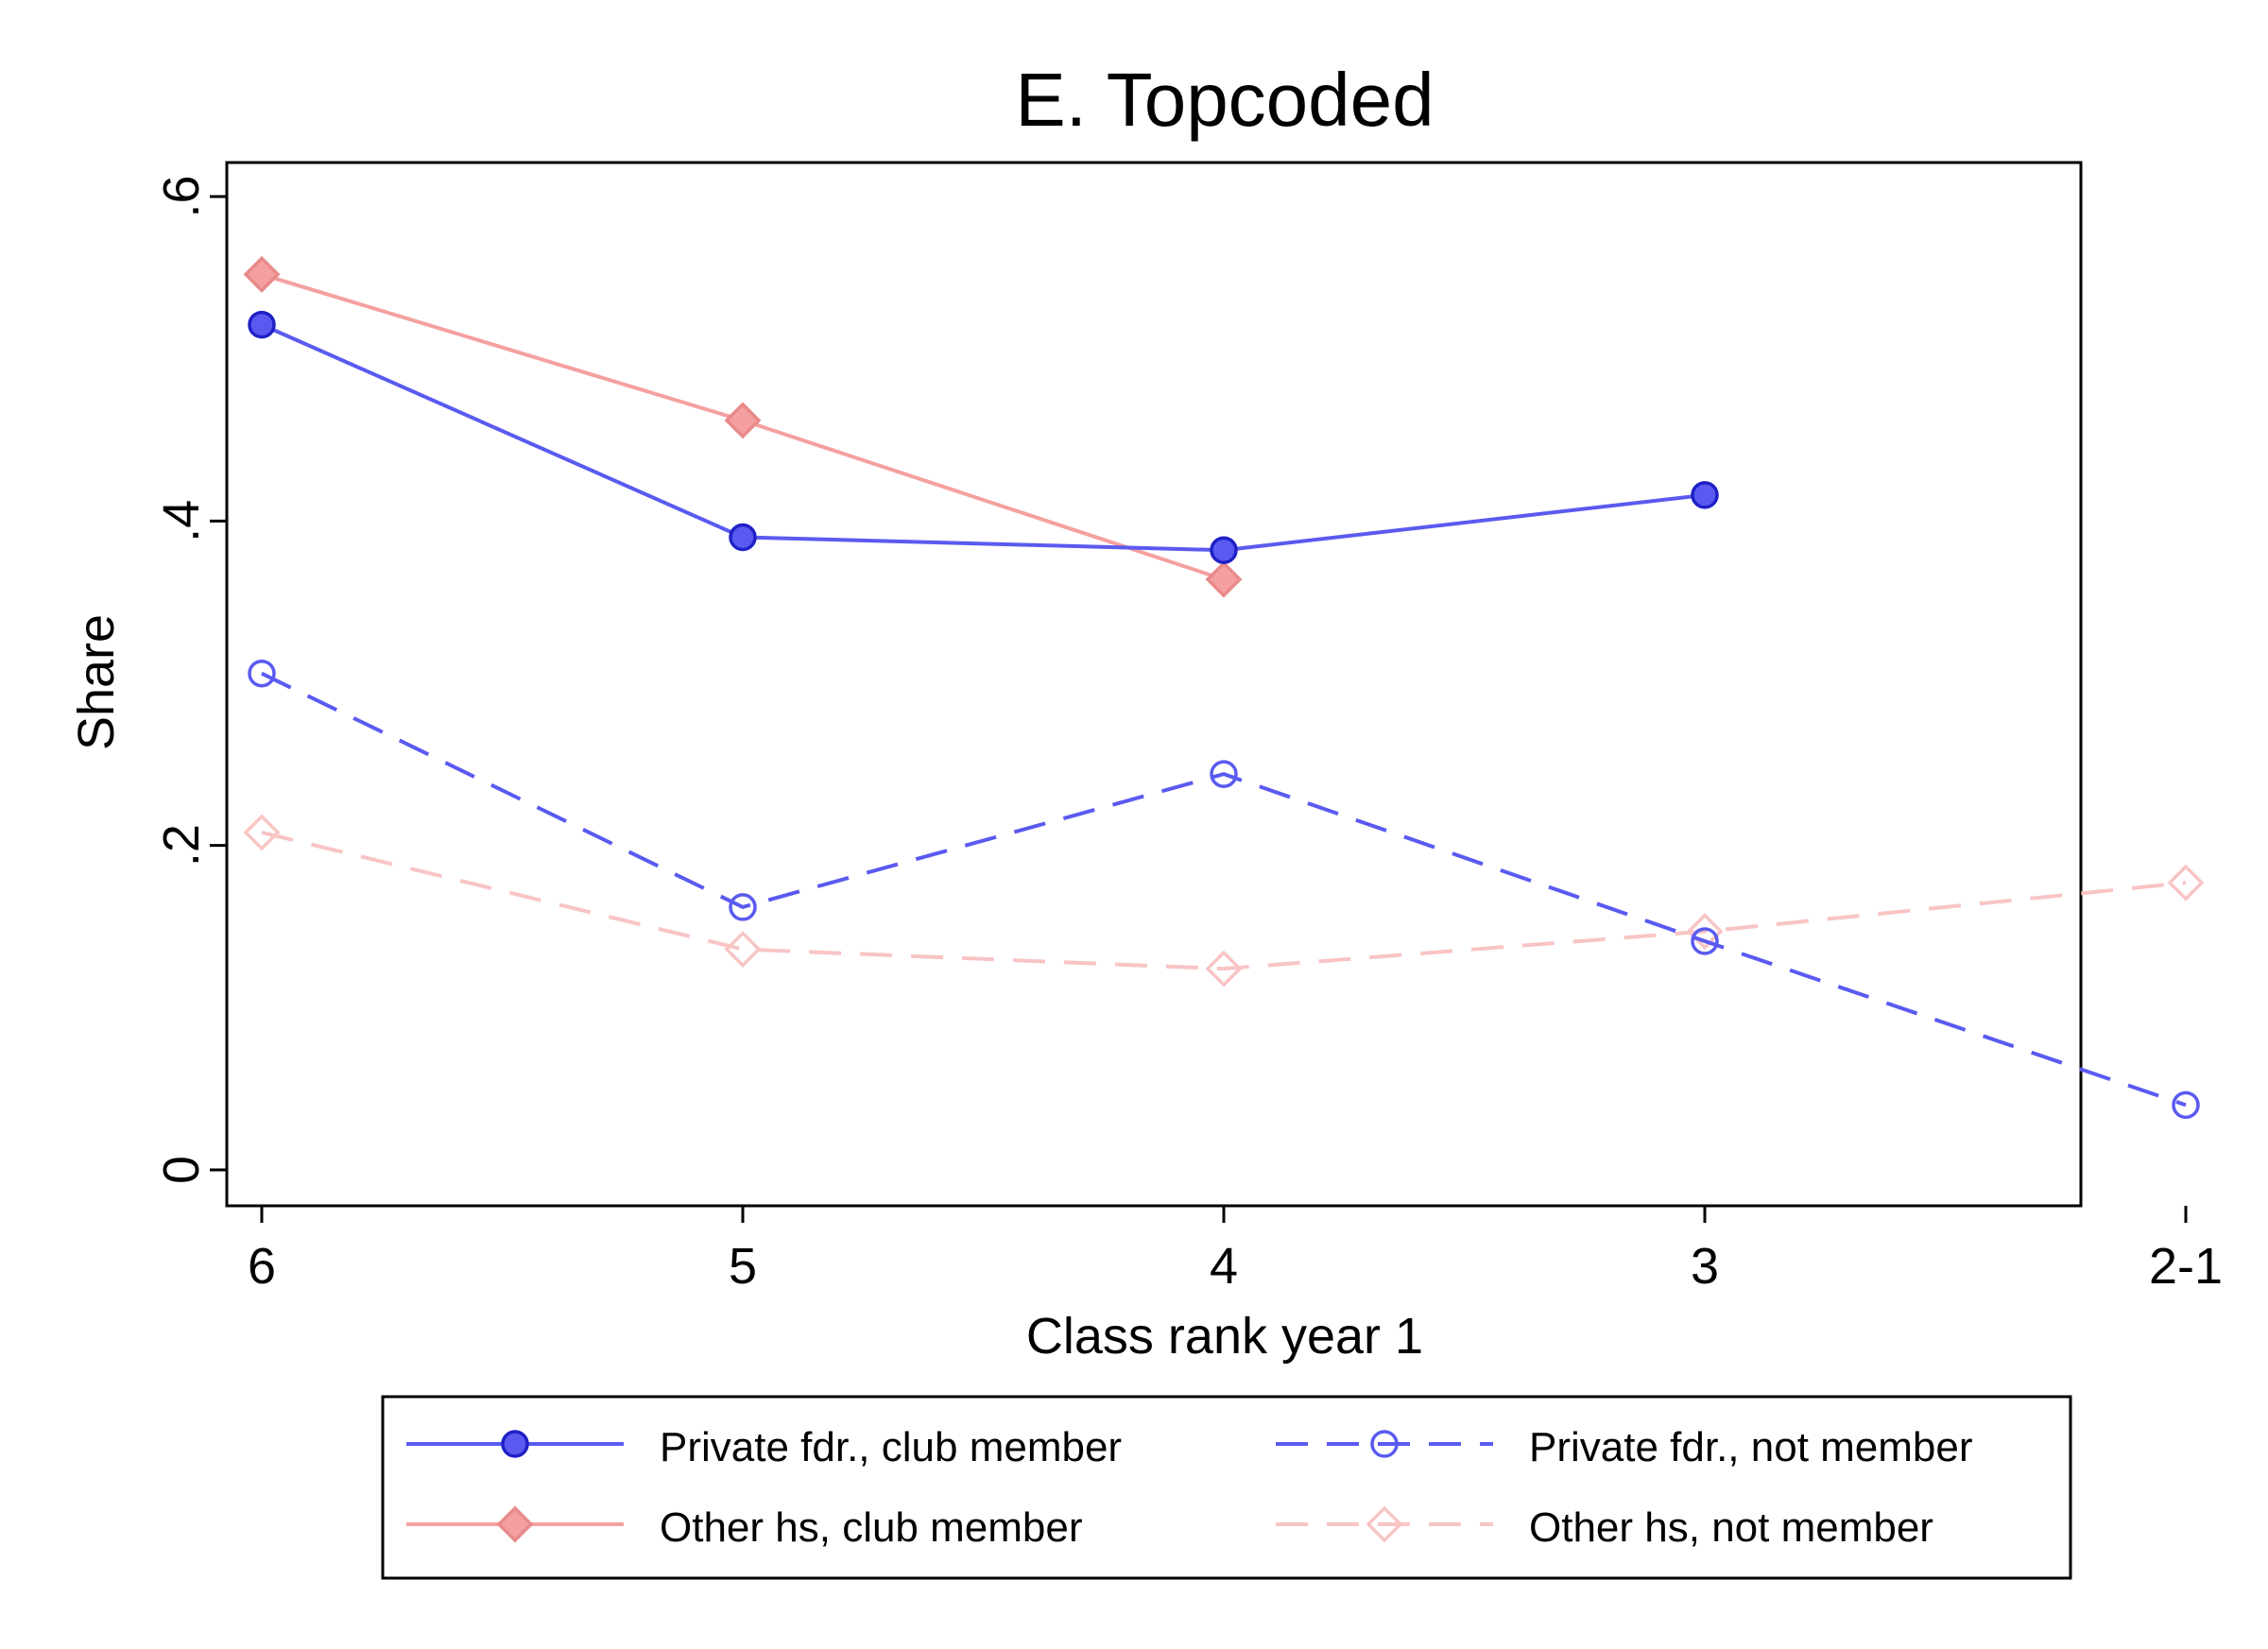  Describe the element at coordinates (181, 845) in the screenshot. I see `y-tick-label: .2` at that location.